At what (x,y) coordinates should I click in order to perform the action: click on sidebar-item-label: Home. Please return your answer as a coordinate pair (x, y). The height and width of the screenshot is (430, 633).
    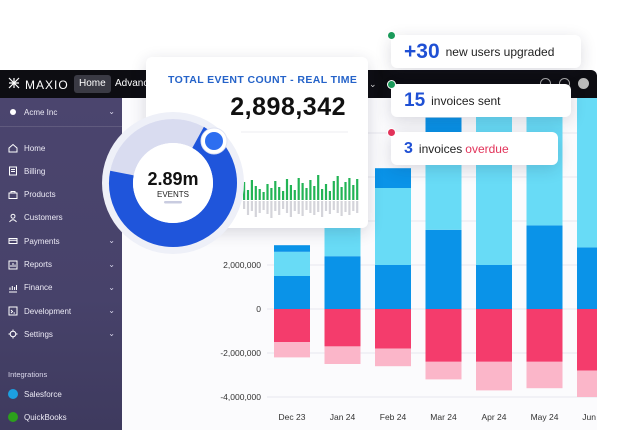
    Looking at the image, I should click on (35, 148).